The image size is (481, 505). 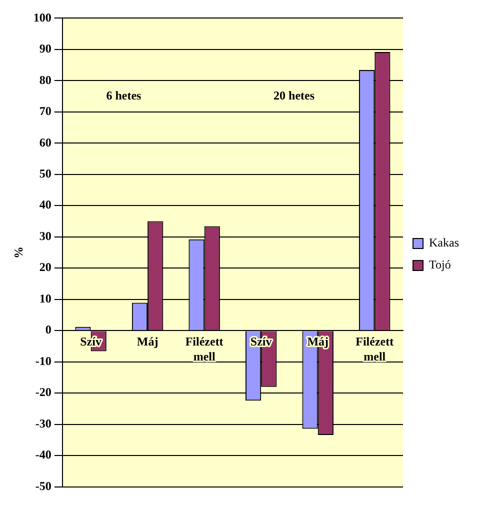 What do you see at coordinates (440, 265) in the screenshot?
I see `legend-label: Tojó` at bounding box center [440, 265].